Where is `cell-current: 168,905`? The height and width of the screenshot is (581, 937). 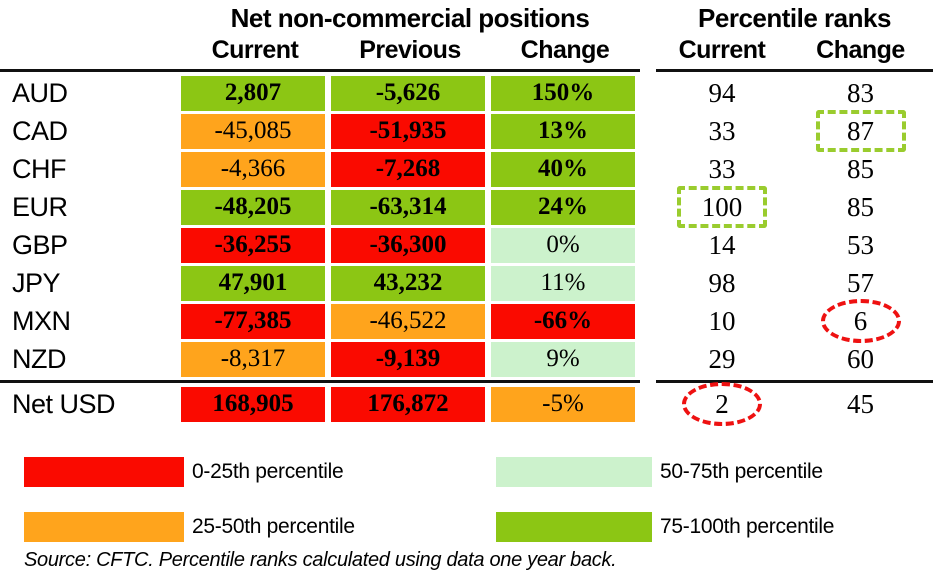
cell-current: 168,905 is located at coordinates (255, 404).